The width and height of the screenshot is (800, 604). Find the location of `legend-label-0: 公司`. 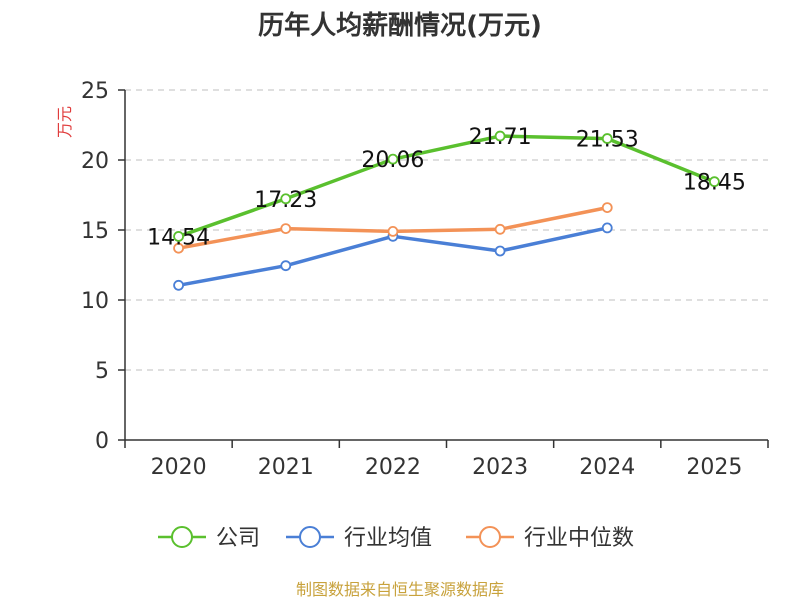

legend-label-0: 公司 is located at coordinates (238, 538).